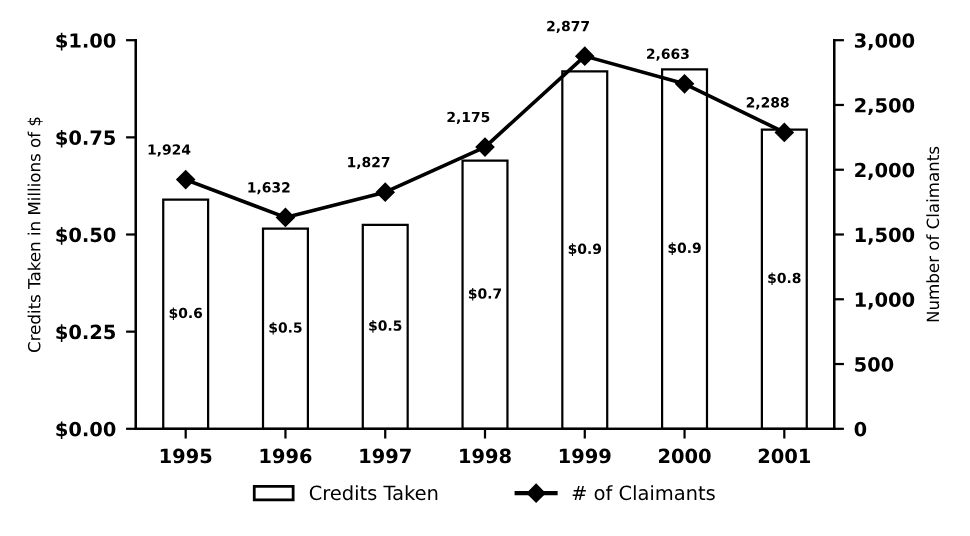  I want to click on x-tick-label: 1995, so click(186, 456).